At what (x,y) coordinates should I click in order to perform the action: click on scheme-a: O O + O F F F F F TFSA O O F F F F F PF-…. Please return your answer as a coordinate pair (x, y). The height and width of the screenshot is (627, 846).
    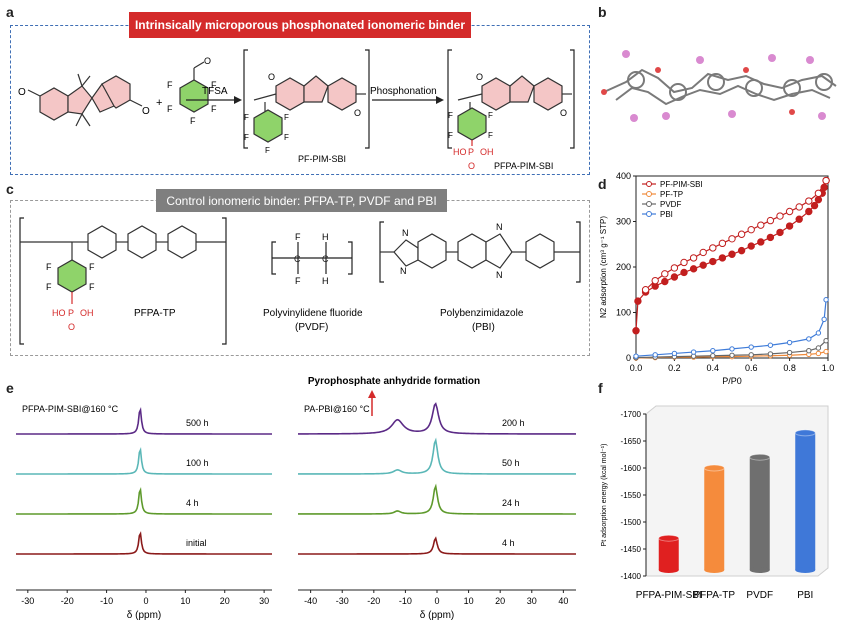
    Looking at the image, I should click on (296, 110).